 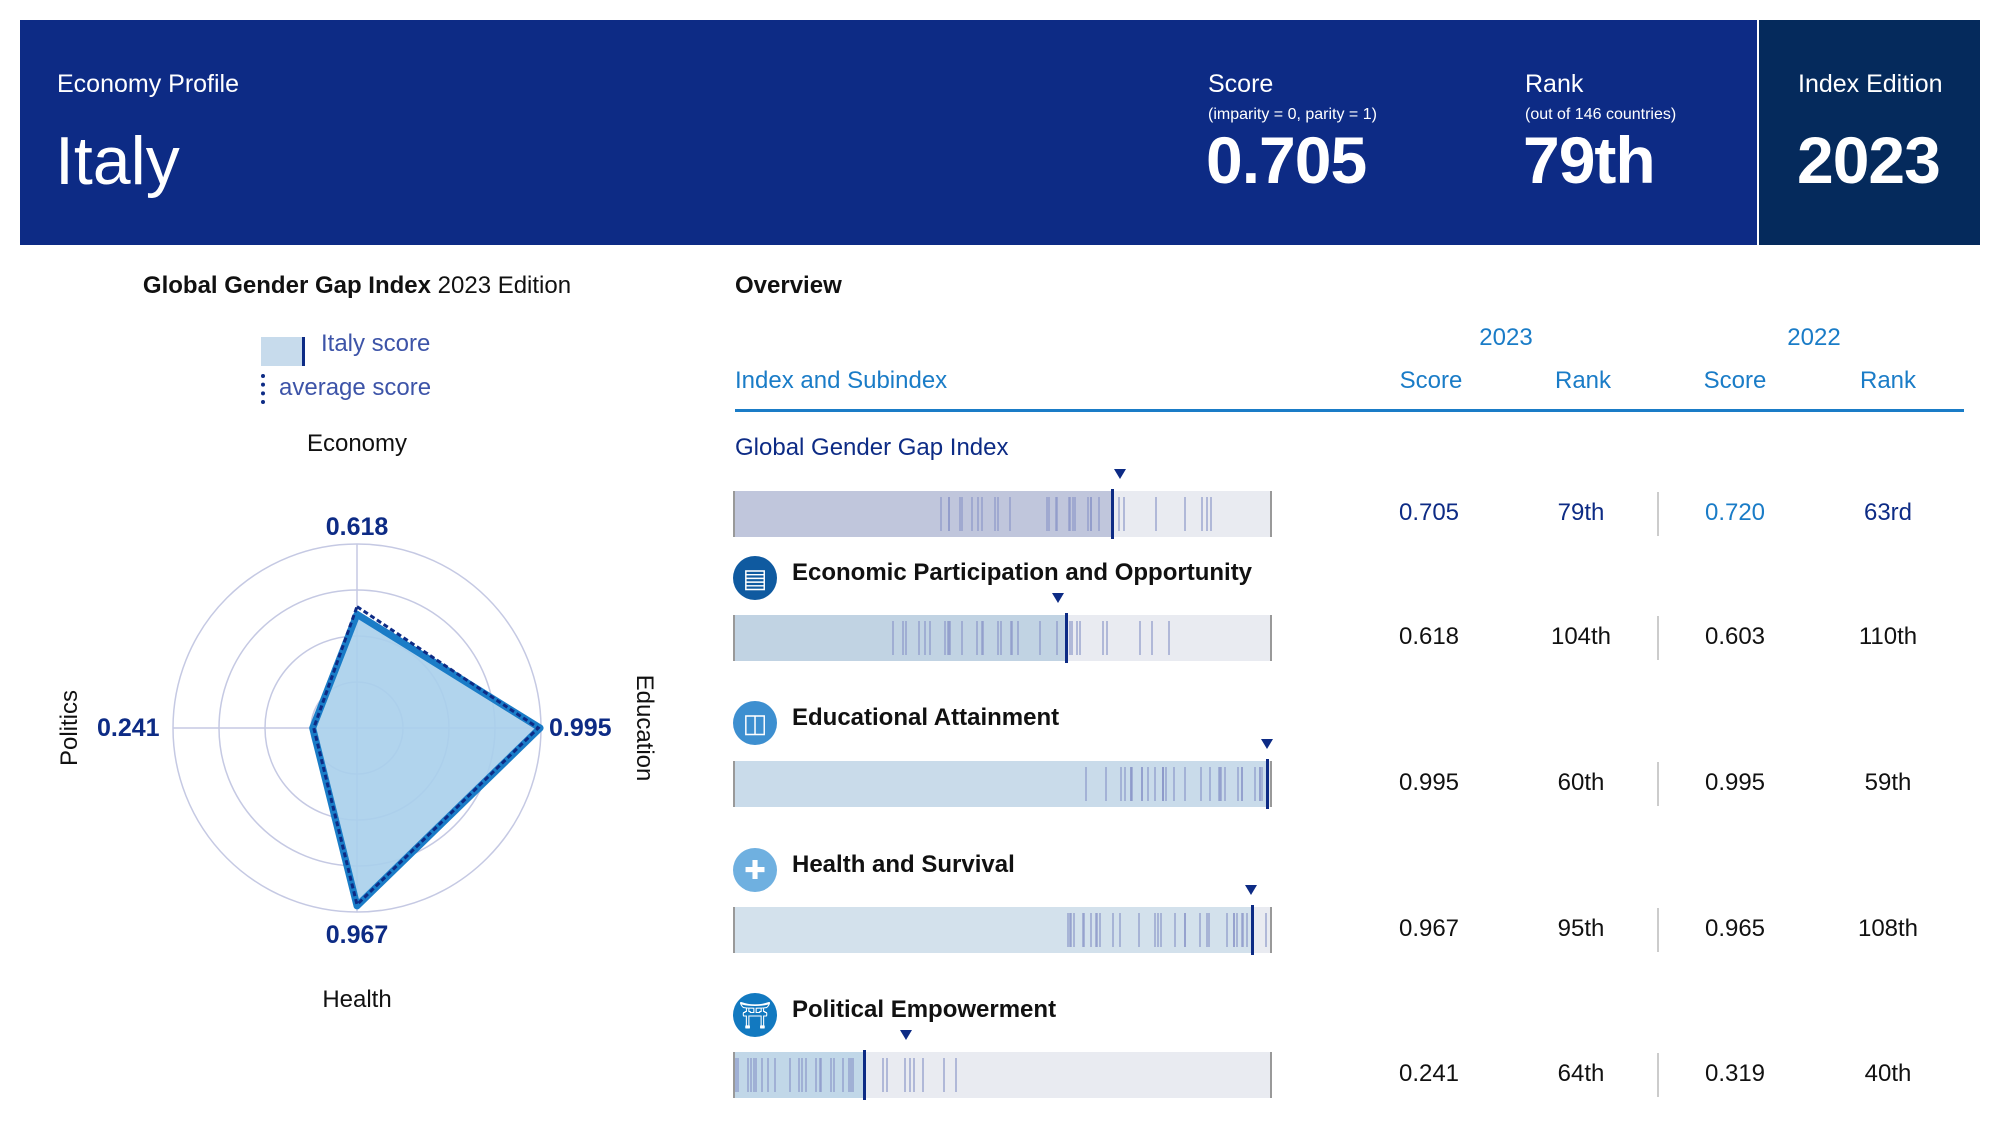 I want to click on year-2023-header: 2023, so click(x=1506, y=337).